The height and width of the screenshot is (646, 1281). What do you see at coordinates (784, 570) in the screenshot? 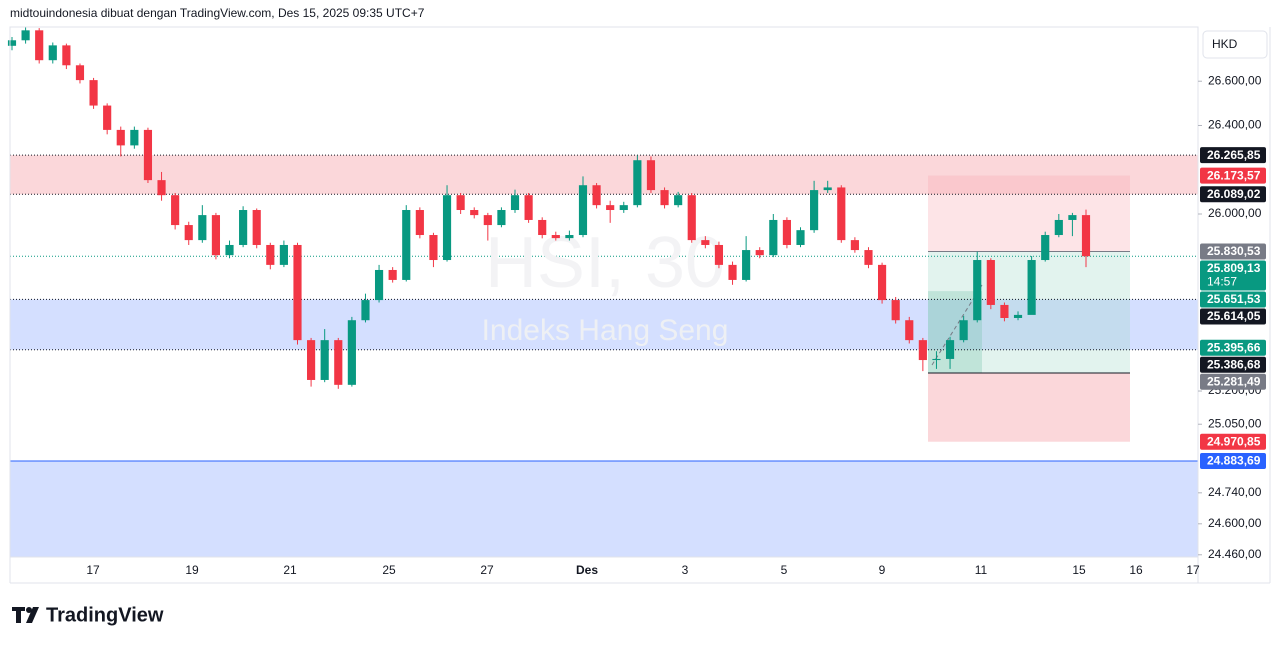
I see `x-tick-label: 5` at bounding box center [784, 570].